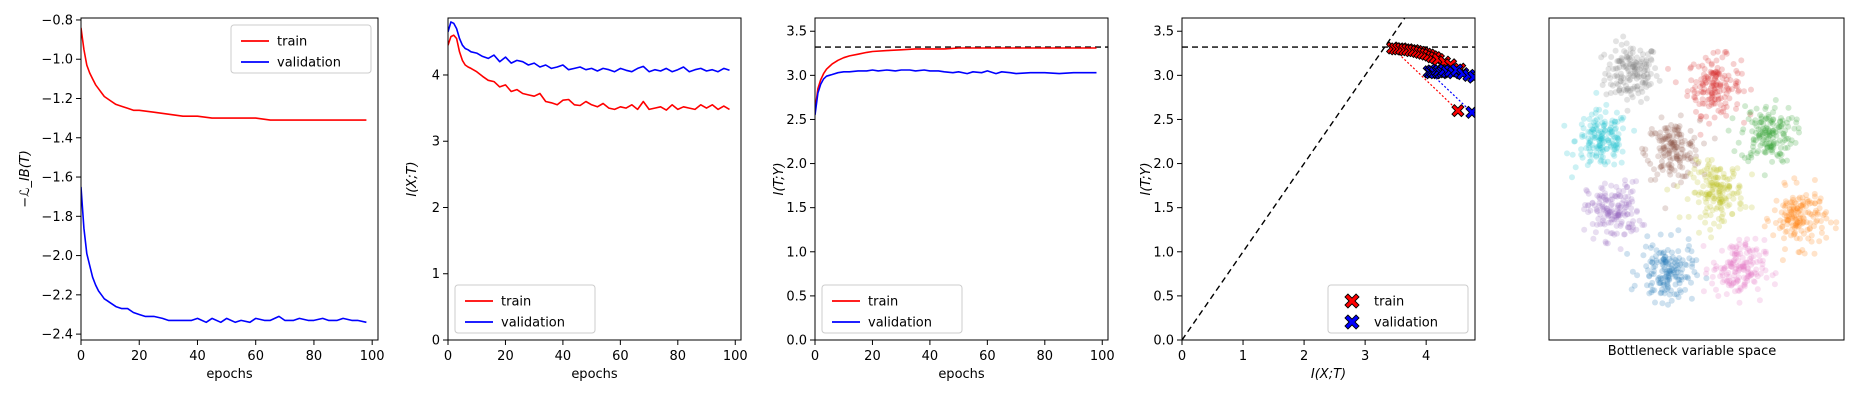  I want to click on y-tick-label: 2, so click(436, 208).